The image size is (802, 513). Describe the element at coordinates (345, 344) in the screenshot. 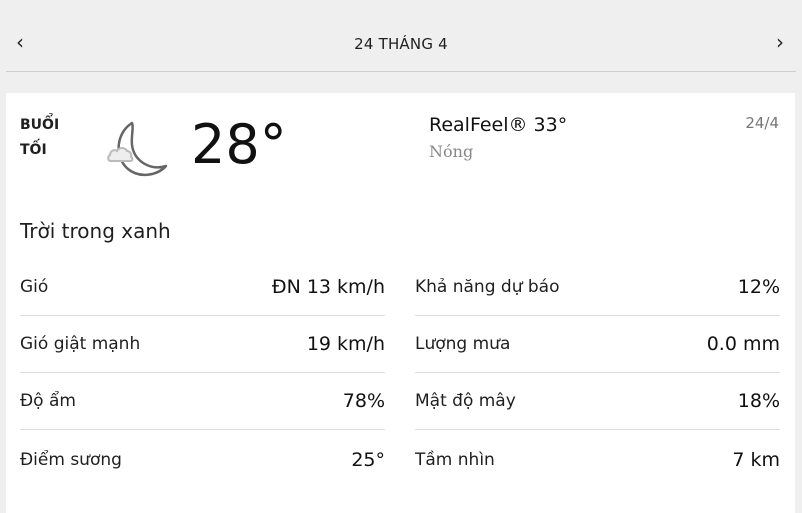

I see `detail-value: 19 km/h` at that location.